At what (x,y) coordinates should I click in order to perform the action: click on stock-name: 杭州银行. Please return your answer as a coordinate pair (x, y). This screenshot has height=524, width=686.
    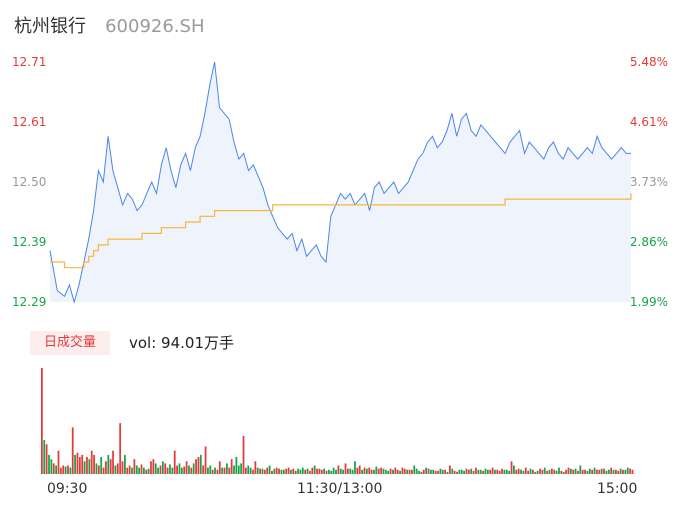
    Looking at the image, I should click on (50, 26).